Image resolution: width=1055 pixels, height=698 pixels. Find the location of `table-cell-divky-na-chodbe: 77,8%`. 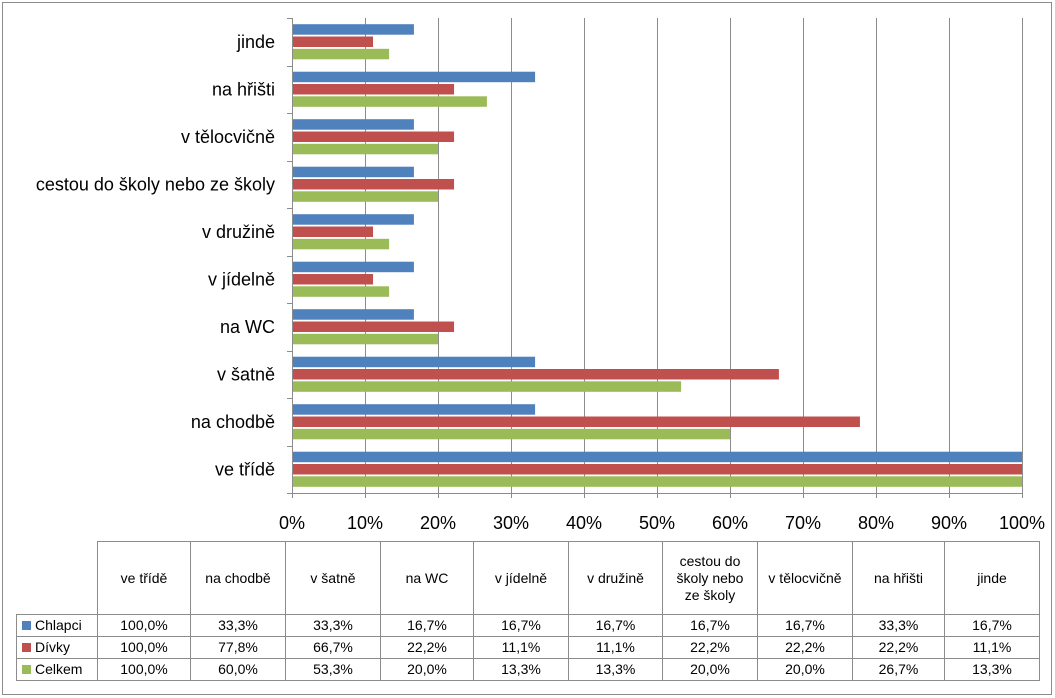

table-cell-divky-na-chodbe: 77,8% is located at coordinates (238, 647).